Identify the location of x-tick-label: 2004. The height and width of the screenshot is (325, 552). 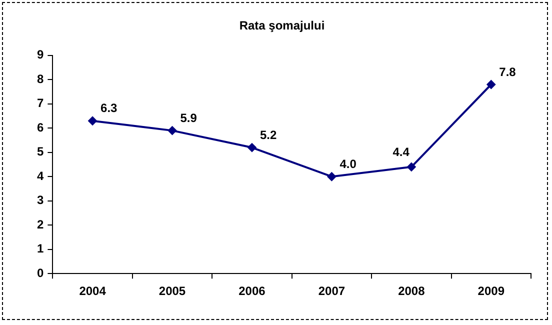
(92, 291).